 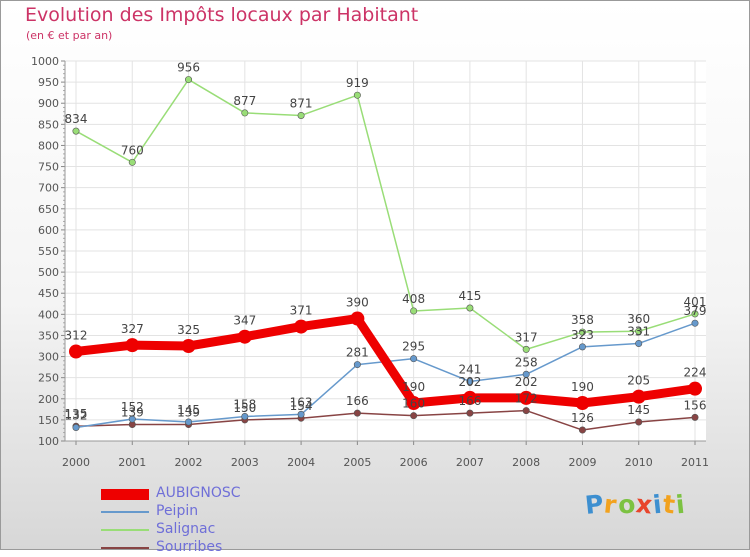 What do you see at coordinates (48, 378) in the screenshot?
I see `tick-label-y: 250` at bounding box center [48, 378].